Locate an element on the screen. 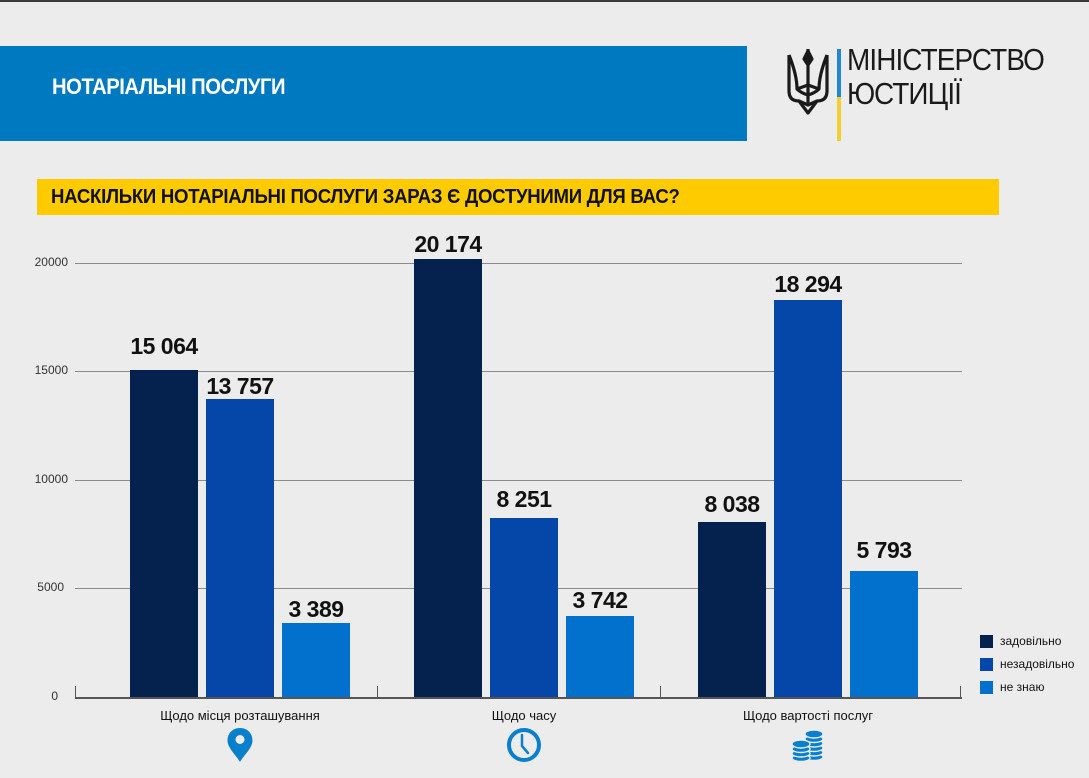  y-tick-5000: 5000 is located at coordinates (50, 587).